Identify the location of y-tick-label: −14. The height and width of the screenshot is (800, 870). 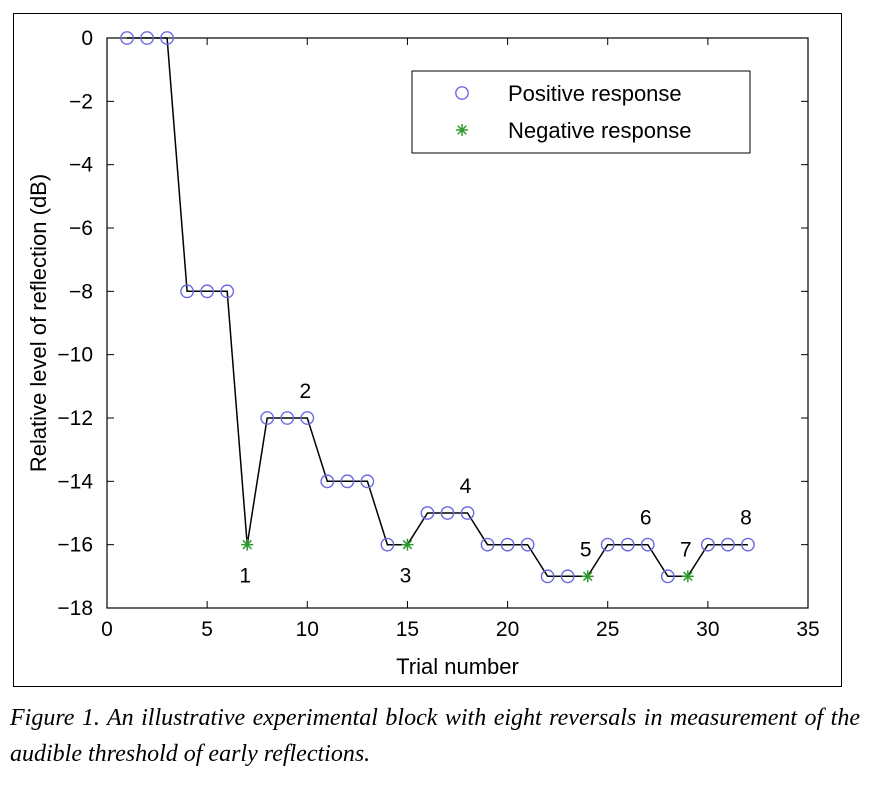
(75, 481).